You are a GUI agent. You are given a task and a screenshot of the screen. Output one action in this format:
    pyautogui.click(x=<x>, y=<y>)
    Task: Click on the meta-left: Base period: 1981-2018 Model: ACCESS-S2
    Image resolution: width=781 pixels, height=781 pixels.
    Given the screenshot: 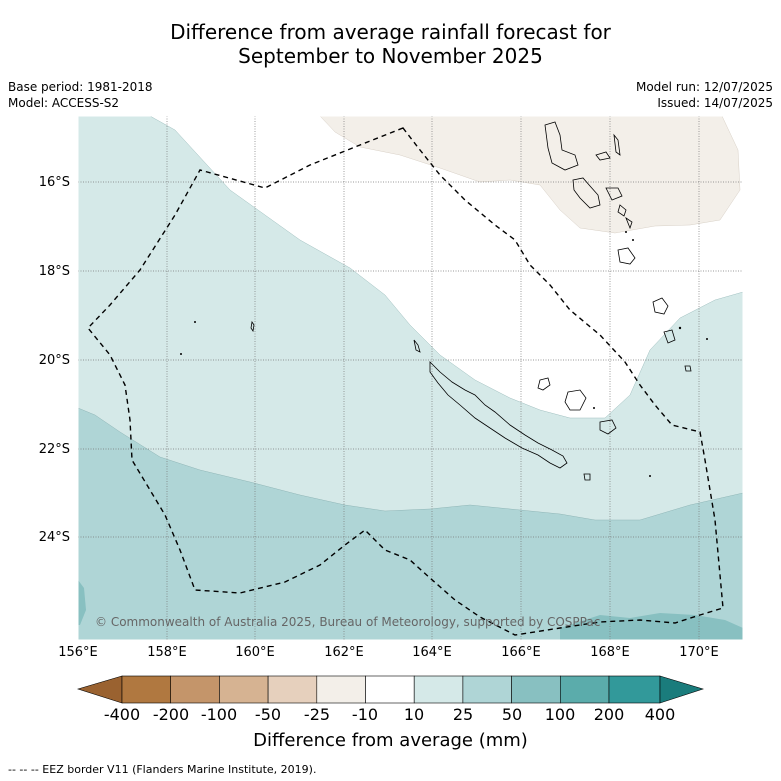 What is the action you would take?
    pyautogui.click(x=80, y=95)
    